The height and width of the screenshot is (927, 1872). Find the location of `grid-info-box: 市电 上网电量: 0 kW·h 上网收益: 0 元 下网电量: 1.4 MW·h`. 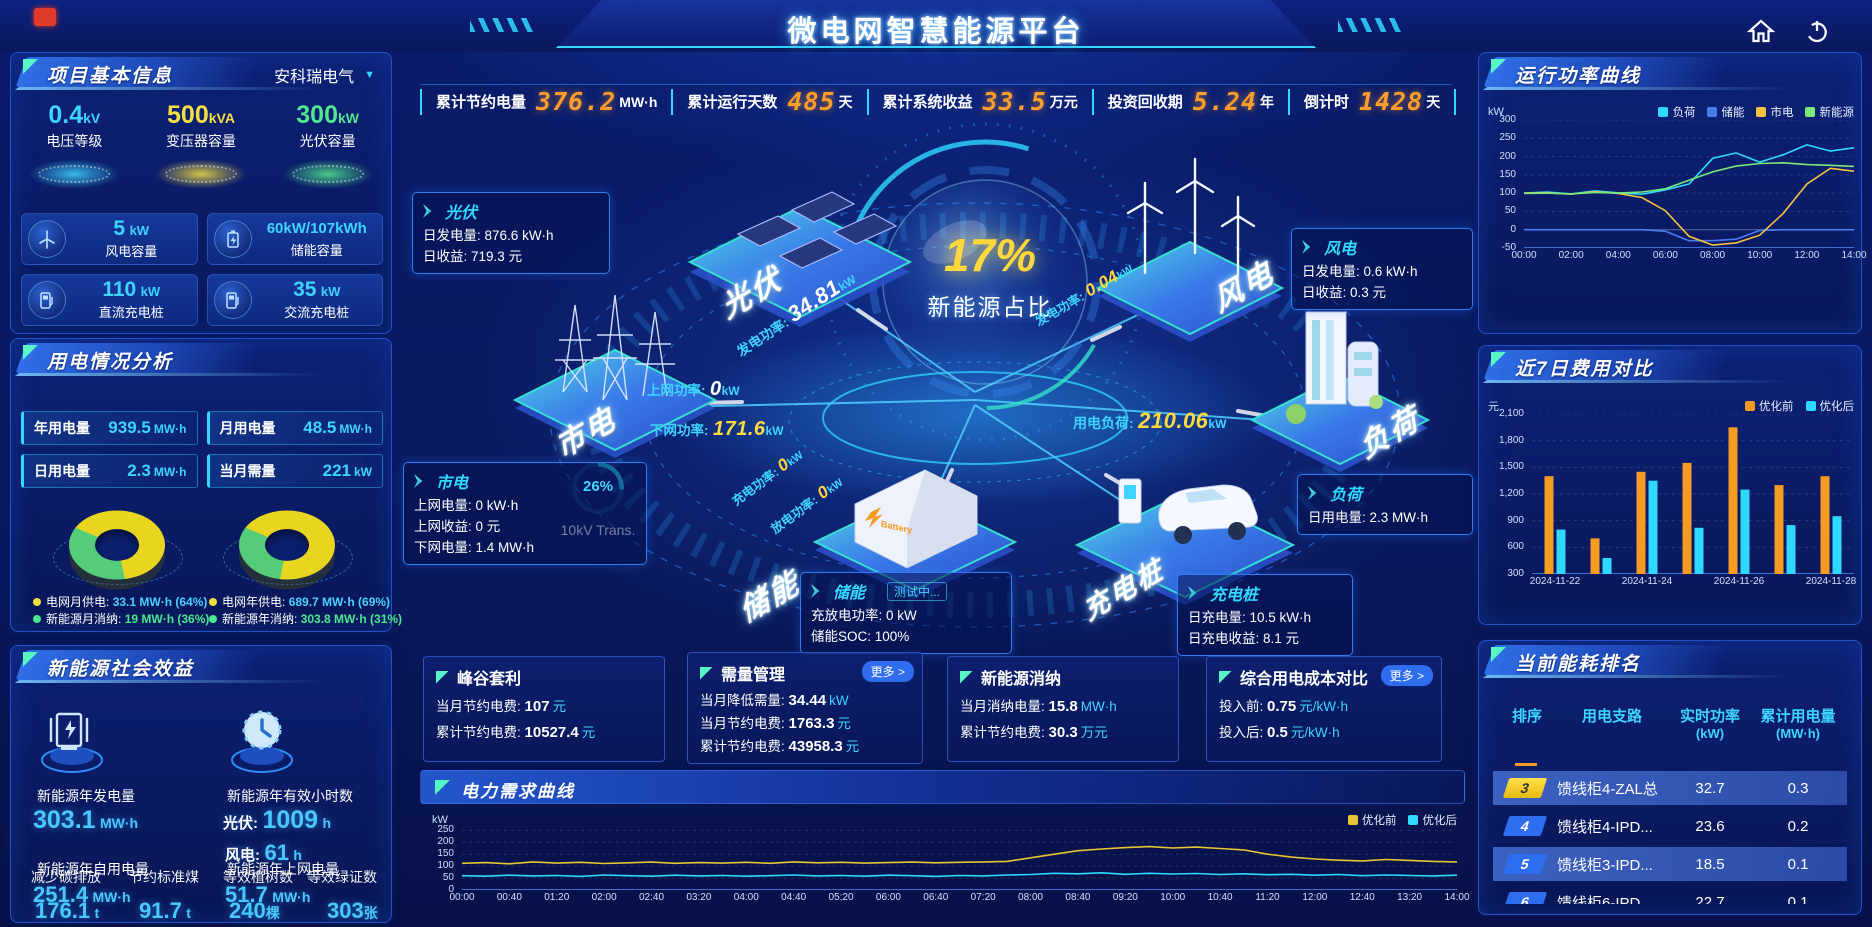

grid-info-box: 市电 上网电量: 0 kW·h 上网收益: 0 元 下网电量: 1.4 MW·h is located at coordinates (525, 513).